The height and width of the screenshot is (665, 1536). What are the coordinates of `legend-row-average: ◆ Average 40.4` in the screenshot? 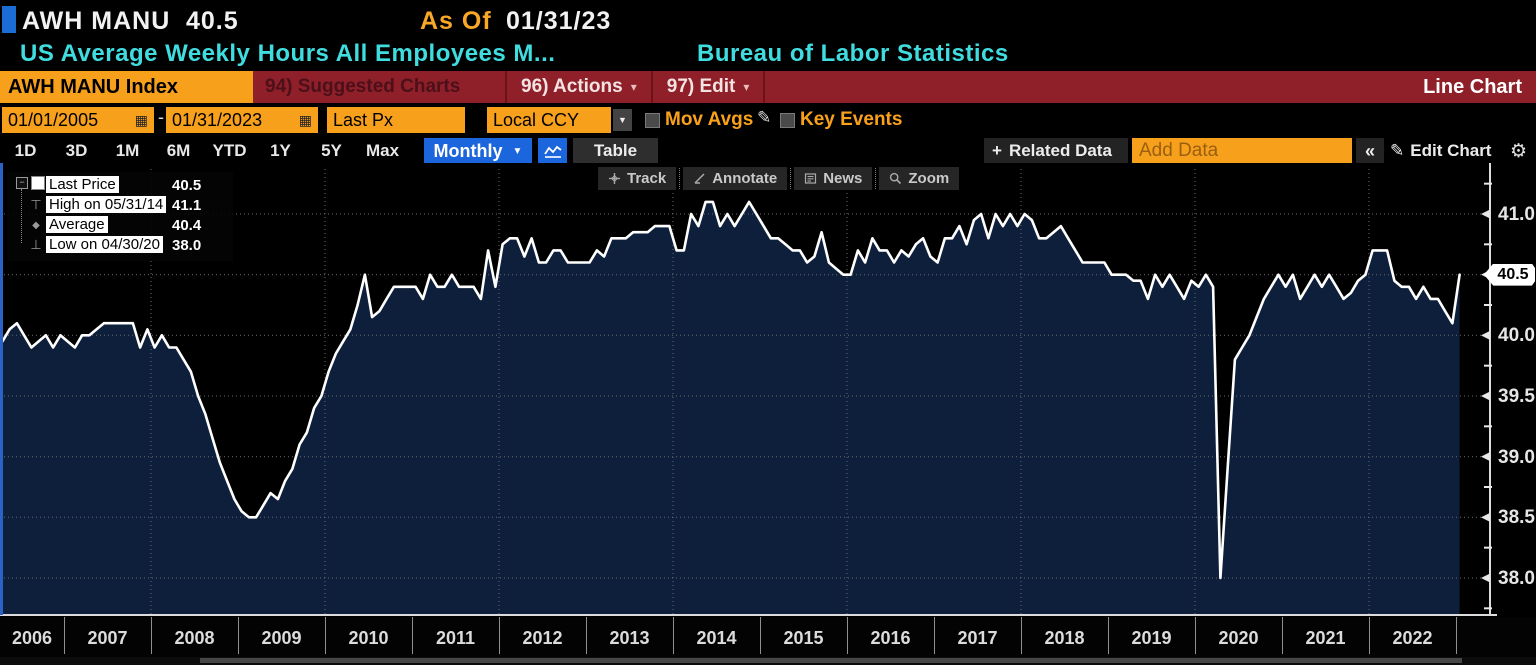 It's located at (120, 225).